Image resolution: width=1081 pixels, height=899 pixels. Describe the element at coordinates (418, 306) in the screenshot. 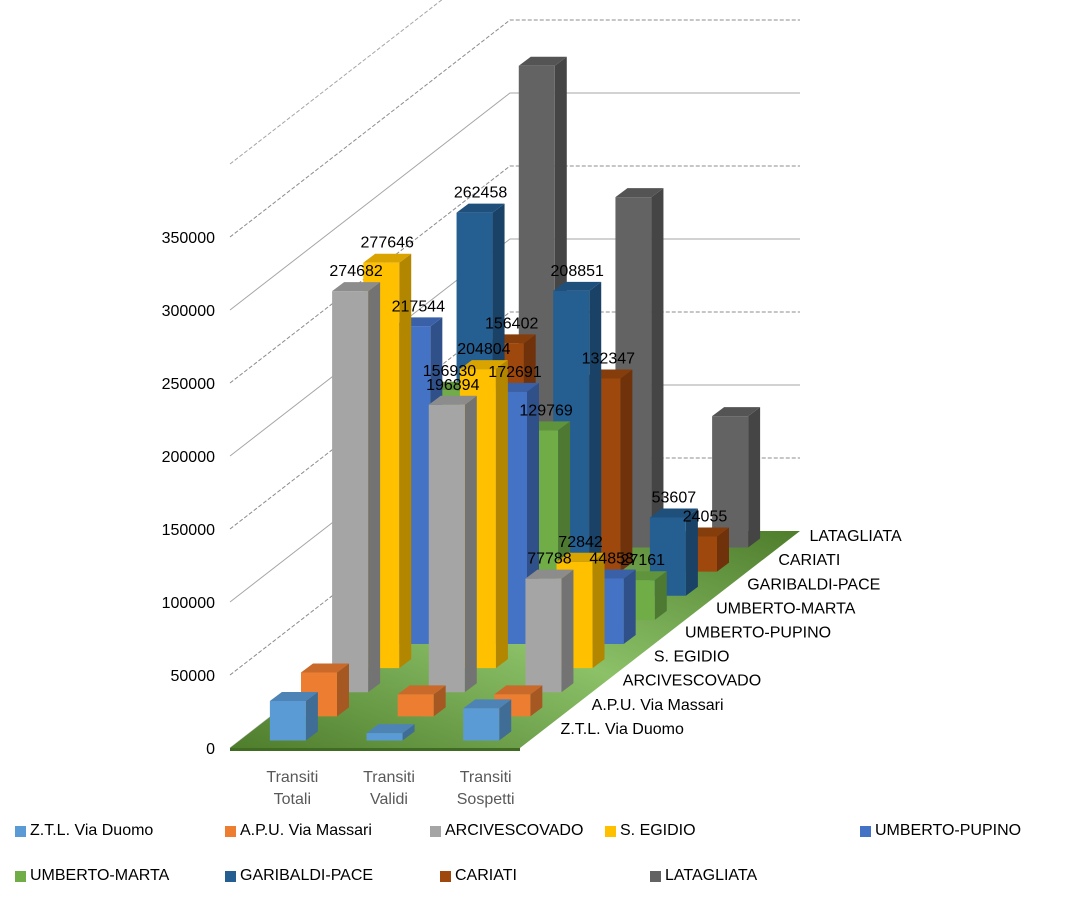

I see `data-label: 217544` at that location.